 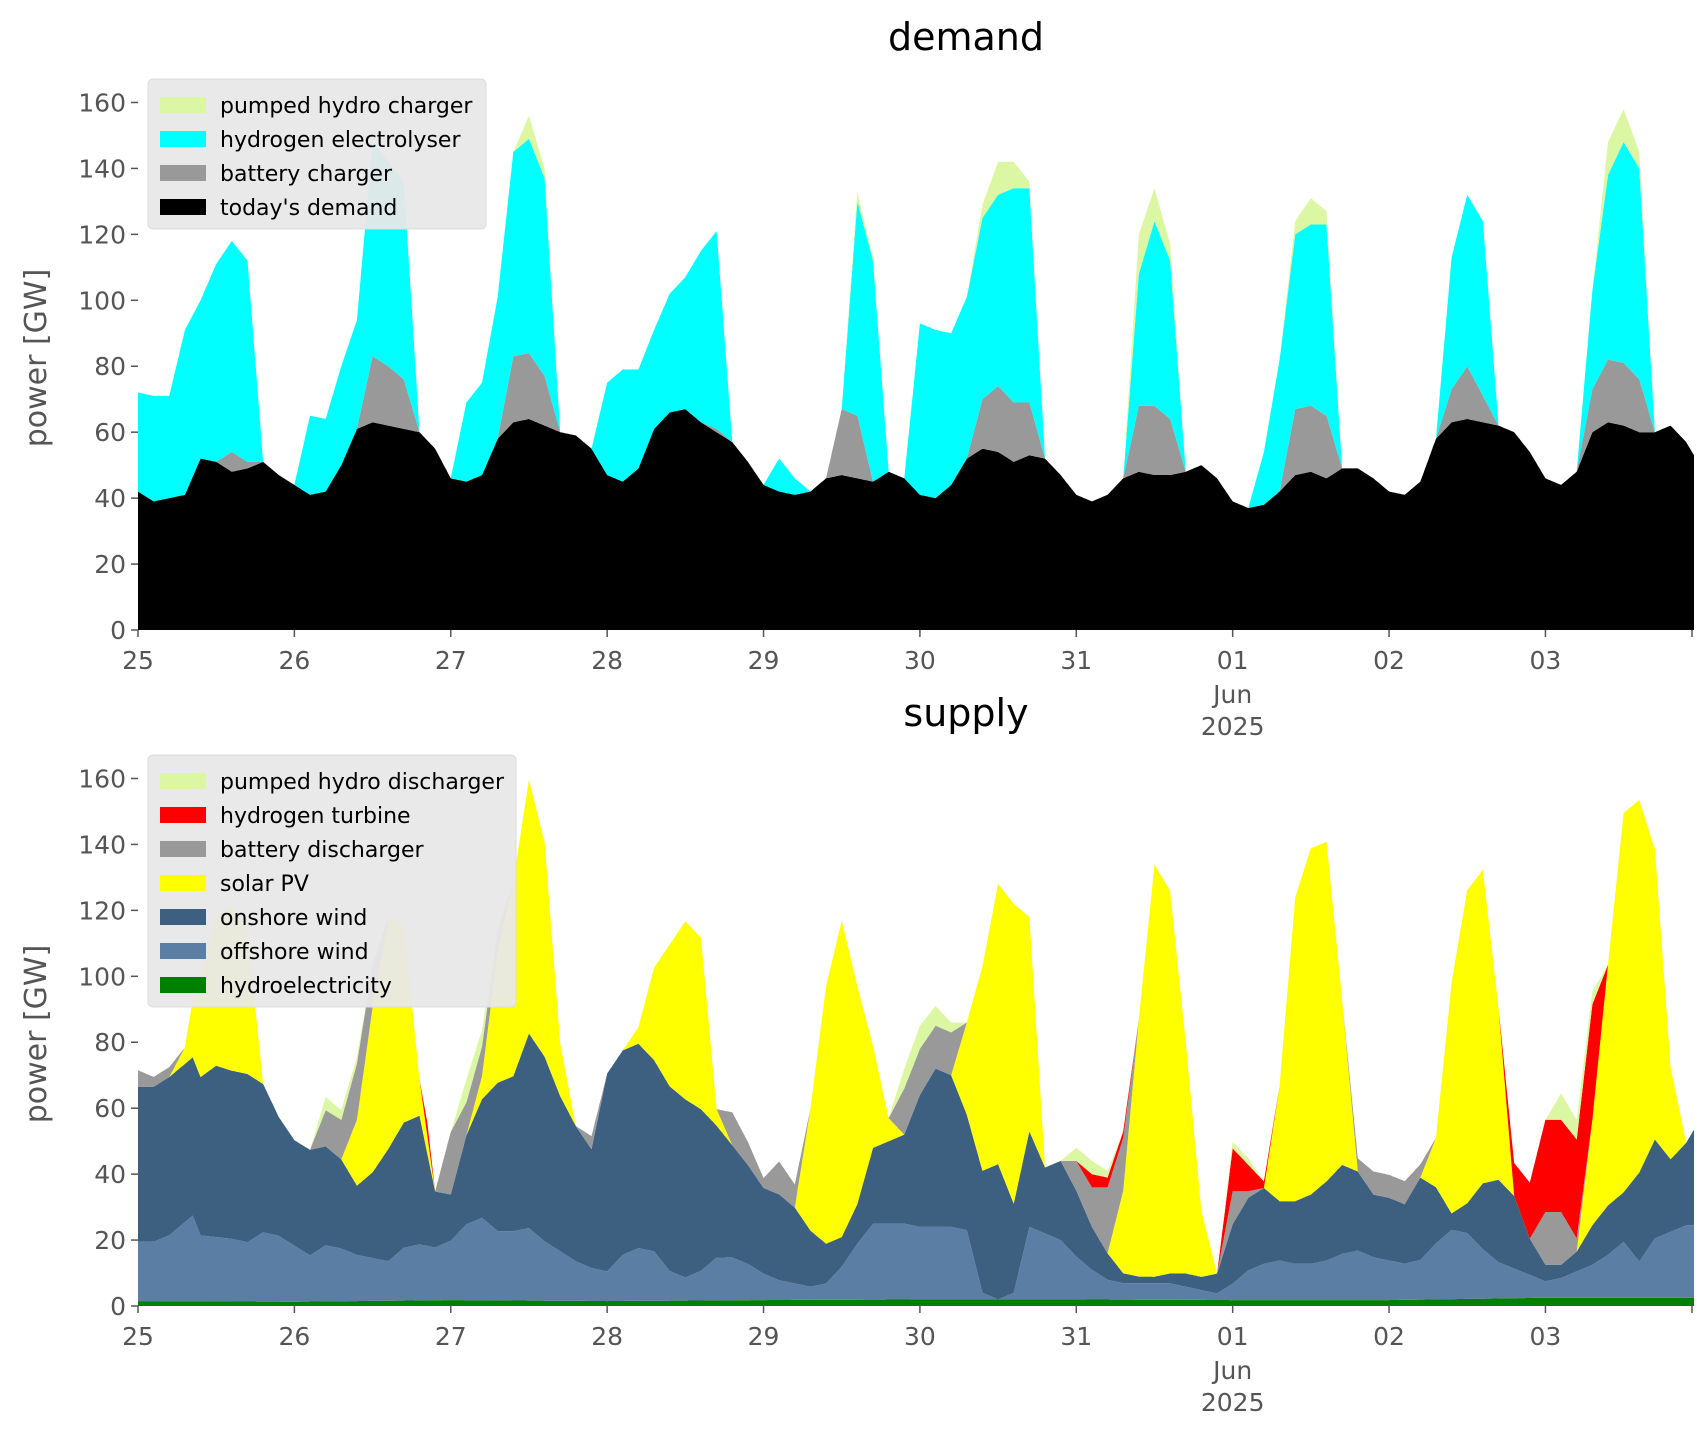 What do you see at coordinates (183, 139) in the screenshot?
I see `legend-swatch-hydrogen-electrolyser` at bounding box center [183, 139].